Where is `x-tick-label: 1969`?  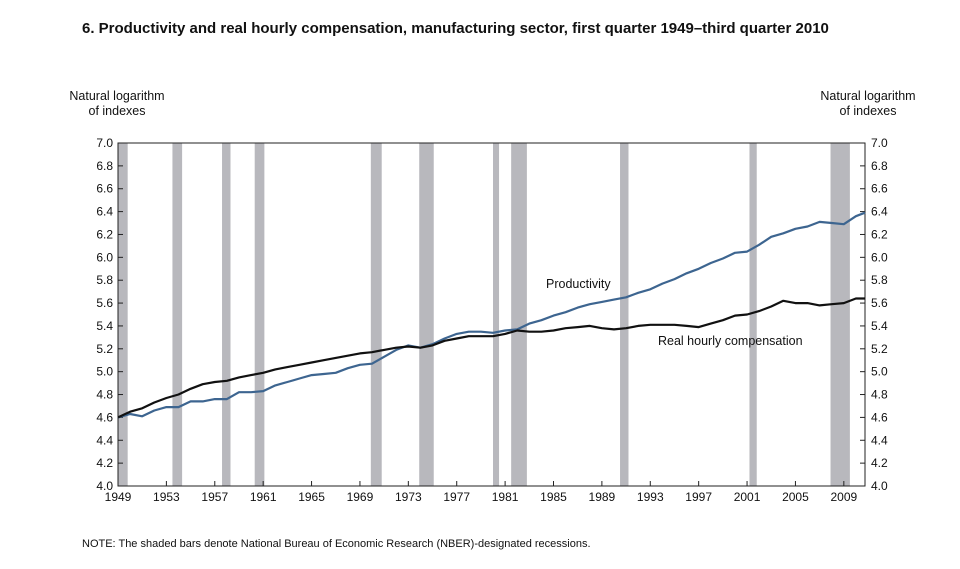 x-tick-label: 1969 is located at coordinates (360, 497).